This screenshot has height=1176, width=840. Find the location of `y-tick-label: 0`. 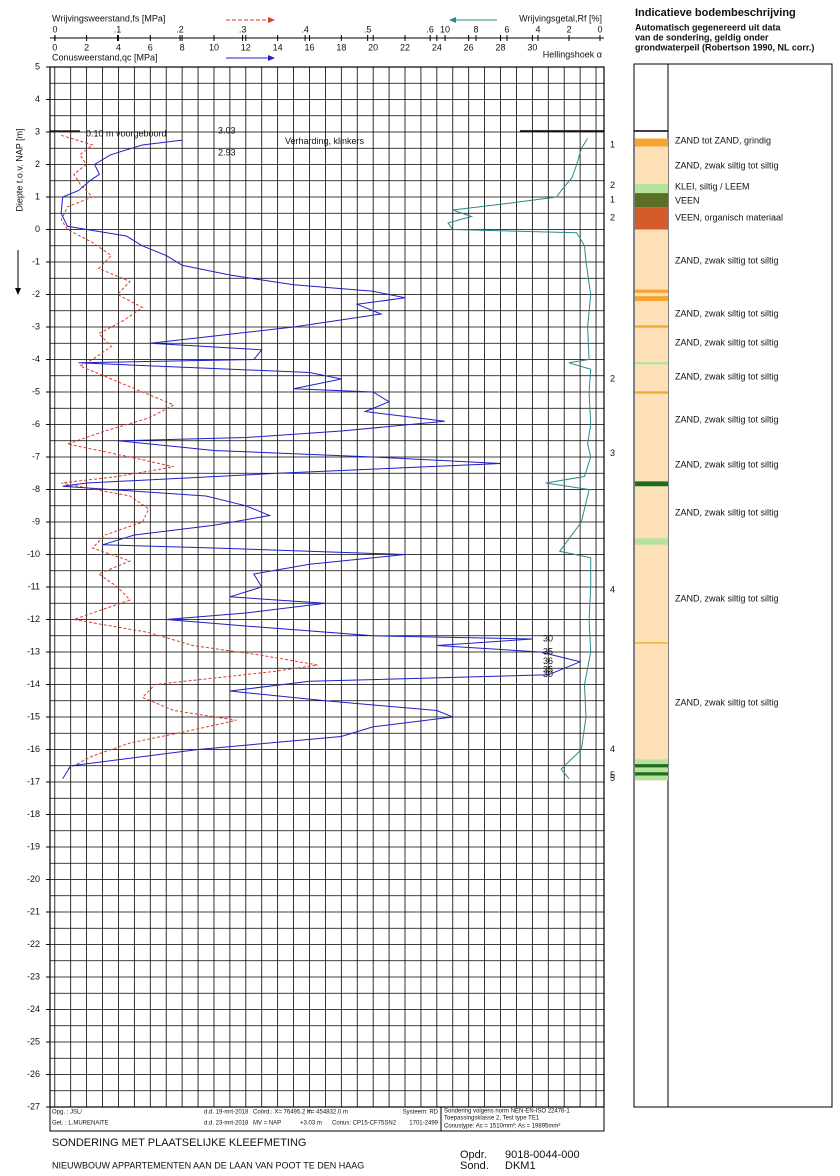

y-tick-label: 0 is located at coordinates (37, 229).